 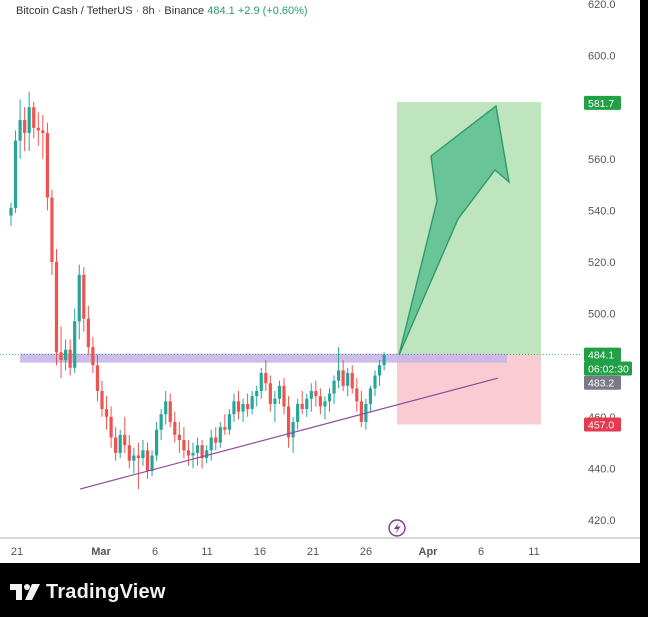 I want to click on time-axis-tick-label: 11, so click(x=533, y=552).